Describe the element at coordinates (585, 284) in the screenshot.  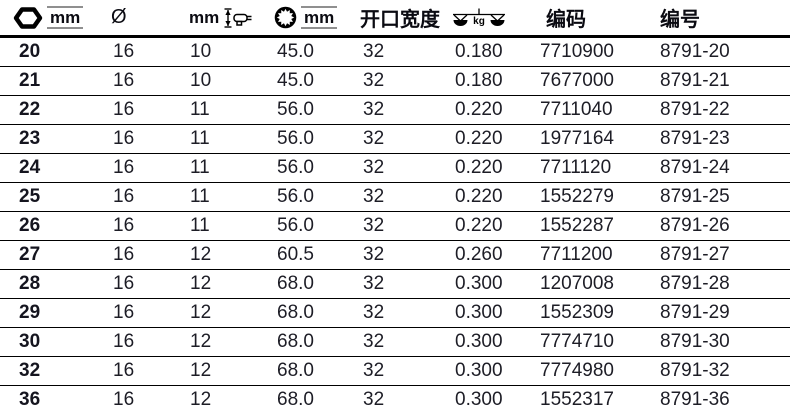
I see `cell-code: 1207008` at that location.